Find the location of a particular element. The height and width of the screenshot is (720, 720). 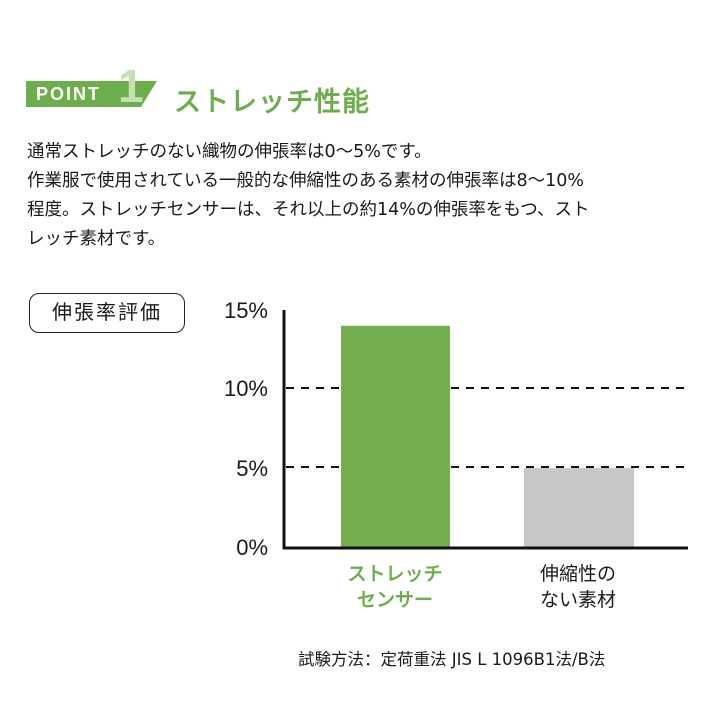

badge-background is located at coordinates (91, 94).